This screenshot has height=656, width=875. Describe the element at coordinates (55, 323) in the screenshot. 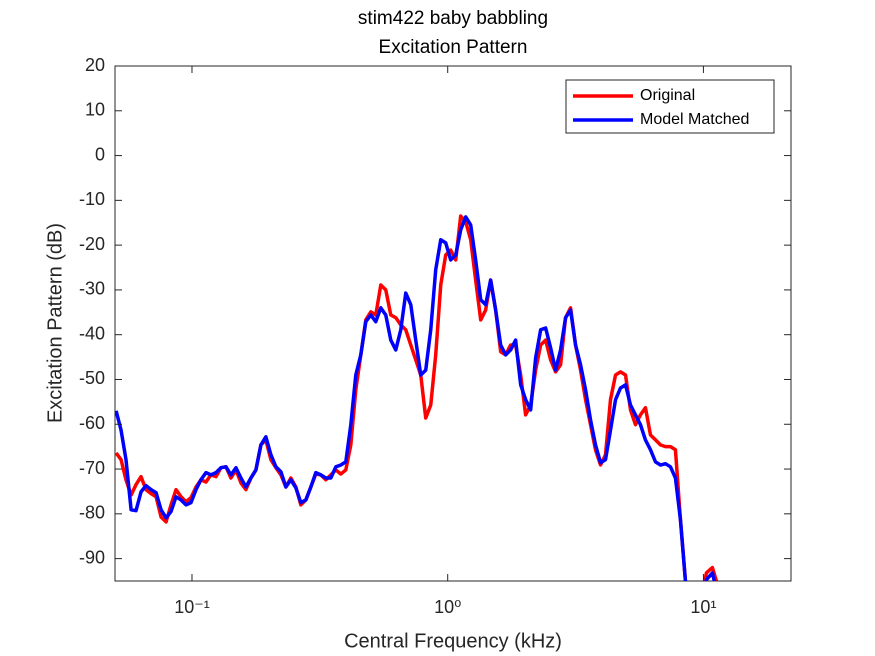

I see `y-axis-title: Excitation Pattern (dB)` at that location.